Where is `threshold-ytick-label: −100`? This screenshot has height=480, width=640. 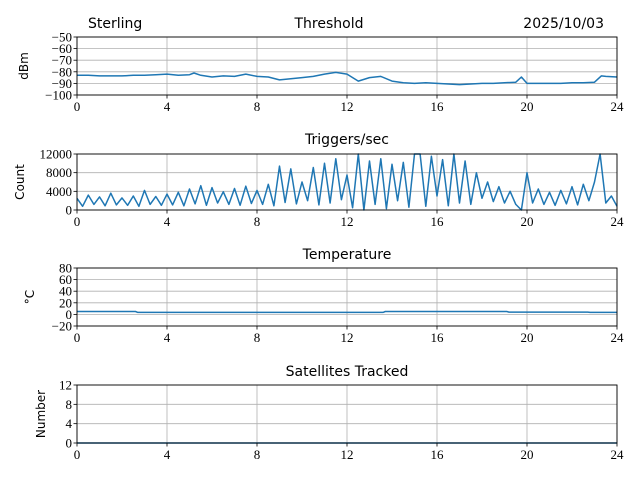
threshold-ytick-label: −100 is located at coordinates (58, 95).